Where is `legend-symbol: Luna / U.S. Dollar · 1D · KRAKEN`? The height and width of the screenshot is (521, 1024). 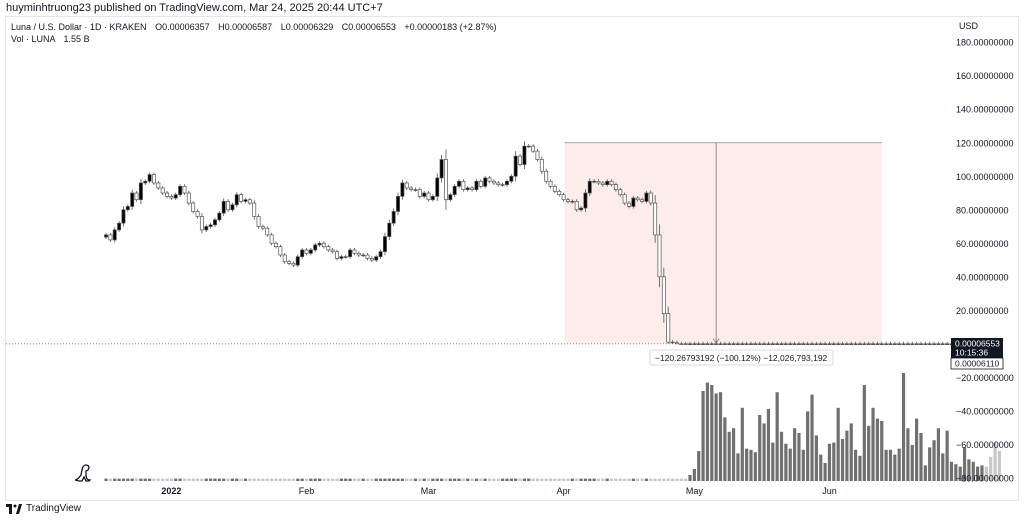 legend-symbol: Luna / U.S. Dollar · 1D · KRAKEN is located at coordinates (79, 27).